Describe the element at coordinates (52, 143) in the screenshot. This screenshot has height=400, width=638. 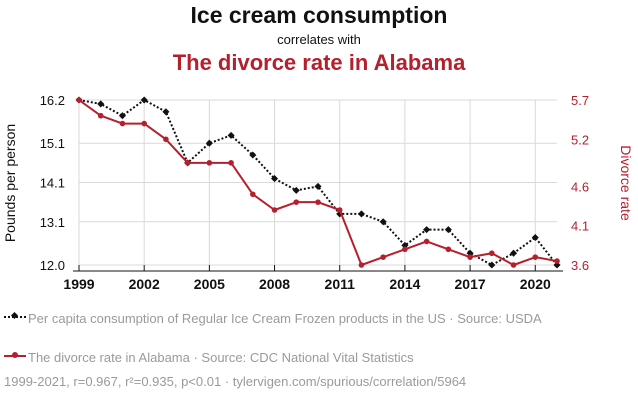
I see `left-tick-label: 15.1` at that location.